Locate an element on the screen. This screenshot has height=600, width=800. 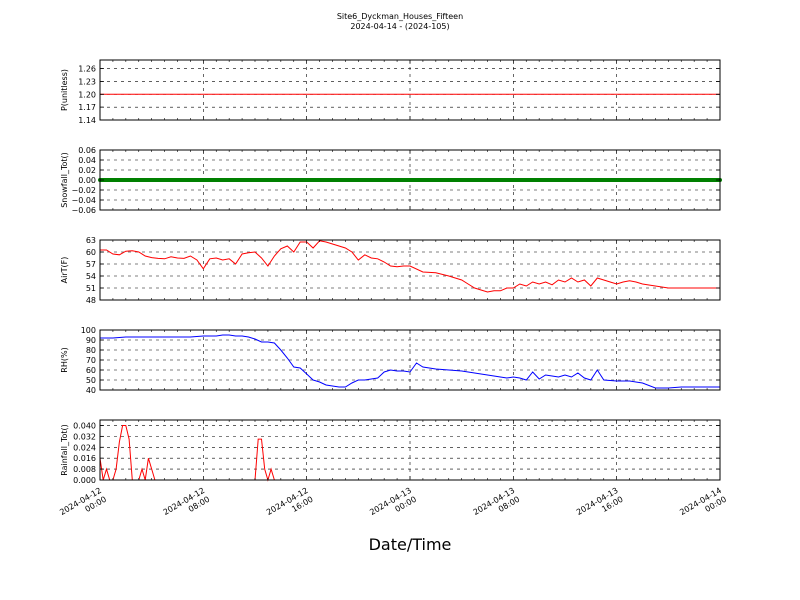
panel-1: 1.14 1.17 1.20 1.23 1.26 P(unitless) is located at coordinates (390, 92).